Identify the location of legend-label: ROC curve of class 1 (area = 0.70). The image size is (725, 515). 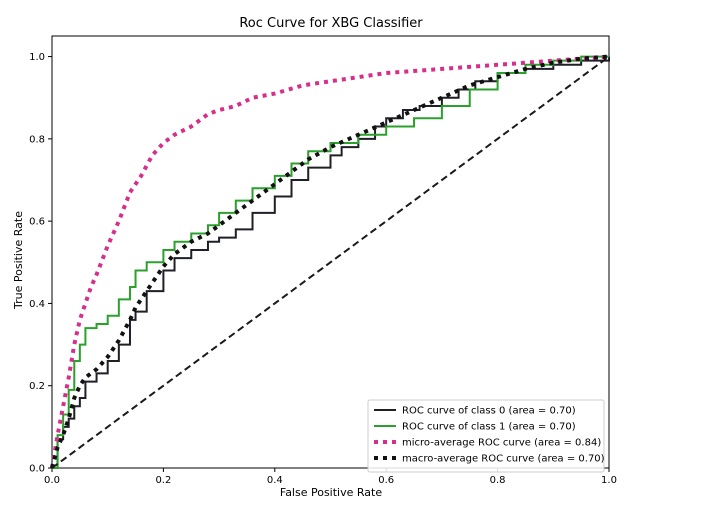
(489, 427).